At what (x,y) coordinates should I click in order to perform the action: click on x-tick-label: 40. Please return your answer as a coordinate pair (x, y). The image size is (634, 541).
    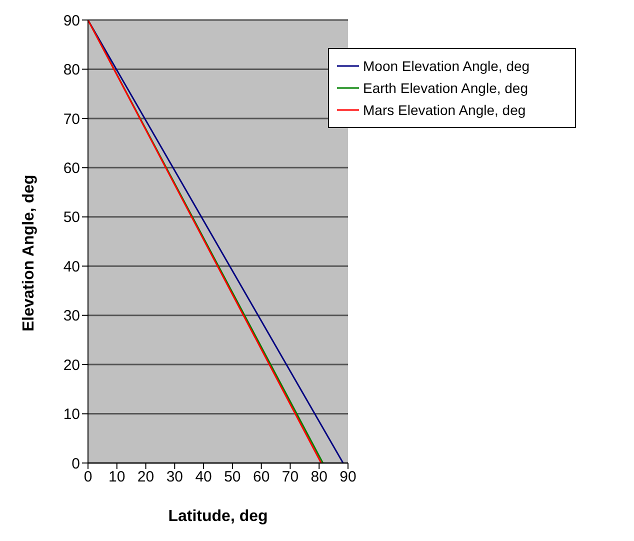
    Looking at the image, I should click on (203, 477).